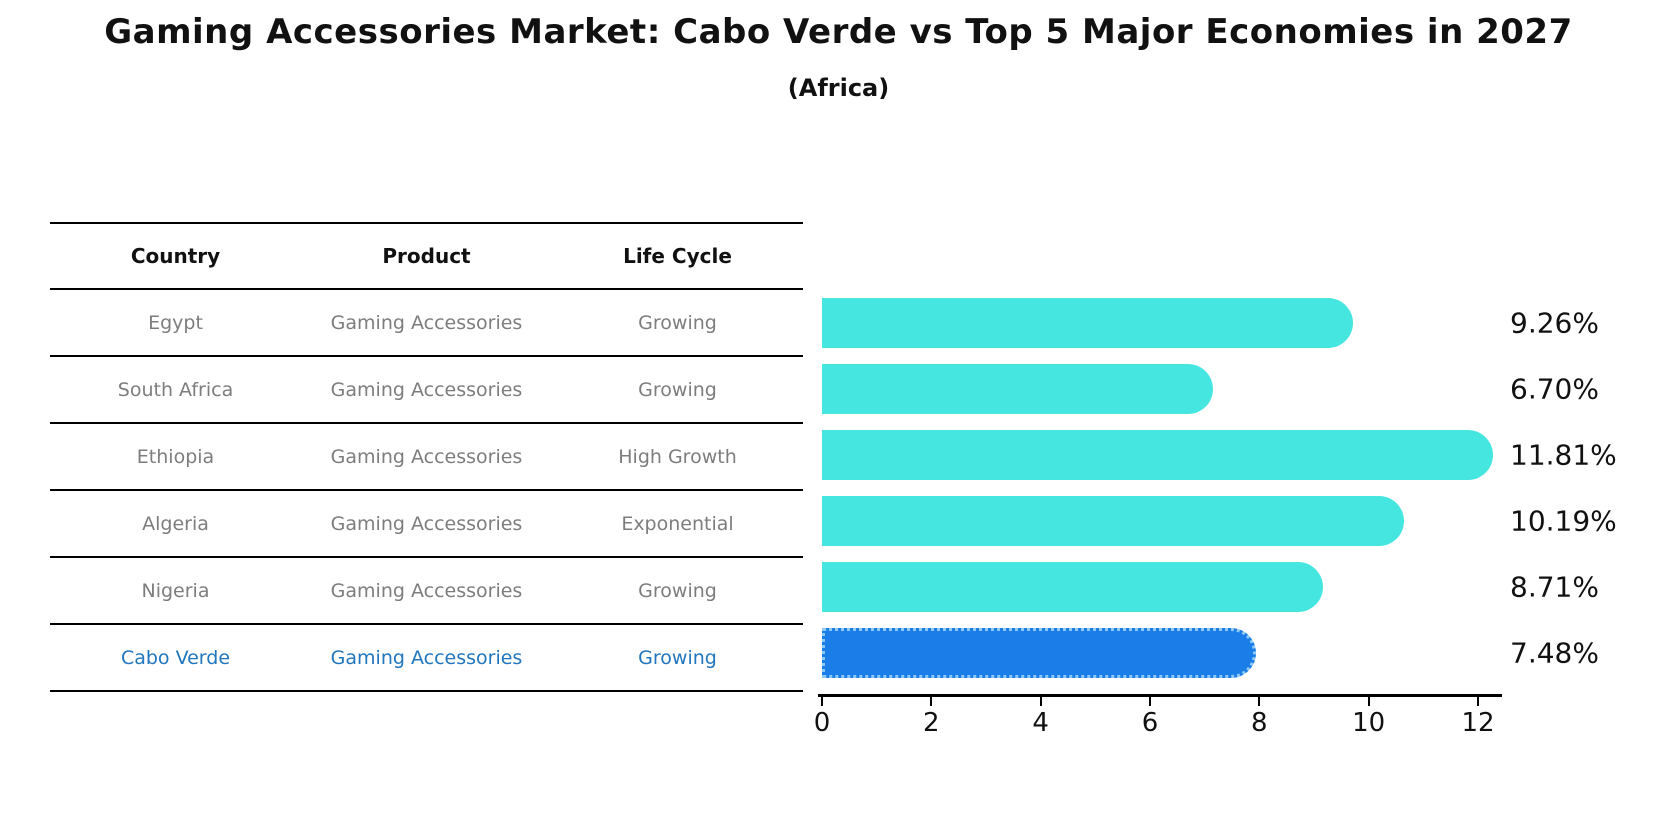 This screenshot has height=823, width=1677. I want to click on bar-south-africa, so click(1018, 389).